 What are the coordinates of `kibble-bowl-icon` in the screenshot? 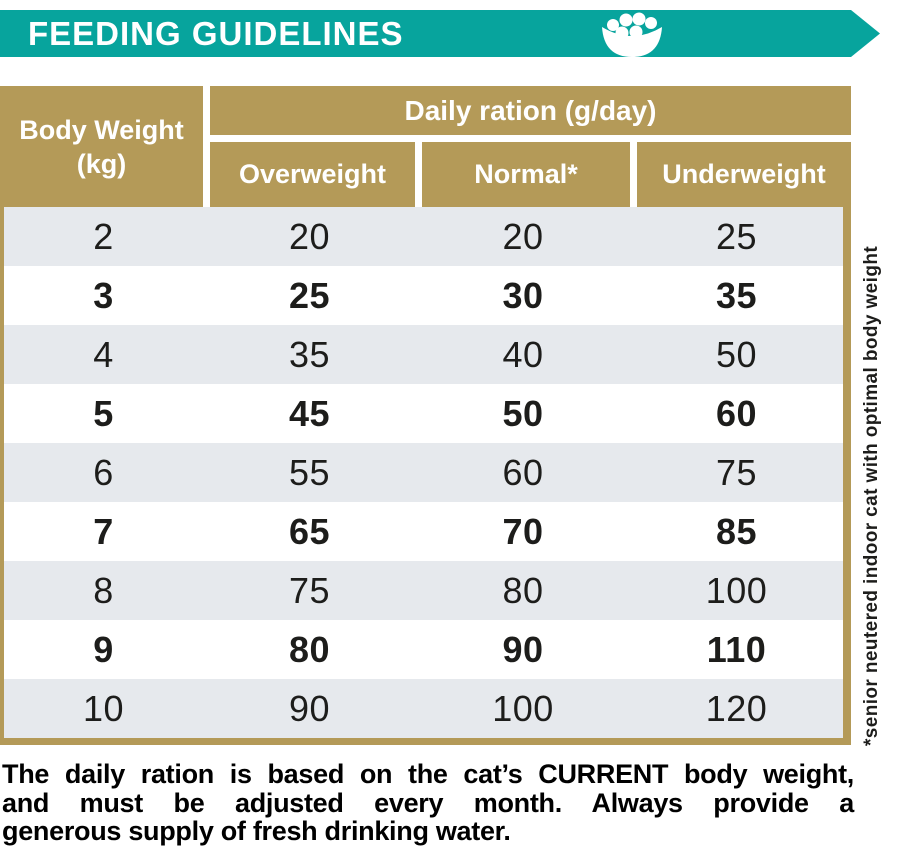 It's located at (632, 34).